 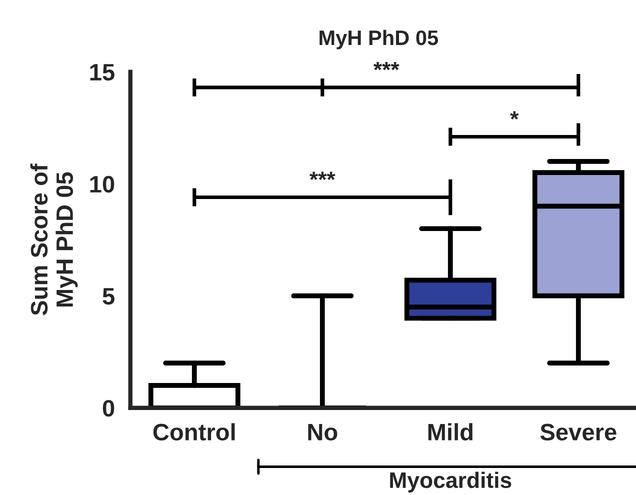 What do you see at coordinates (451, 482) in the screenshot?
I see `text: Myocarditis` at bounding box center [451, 482].